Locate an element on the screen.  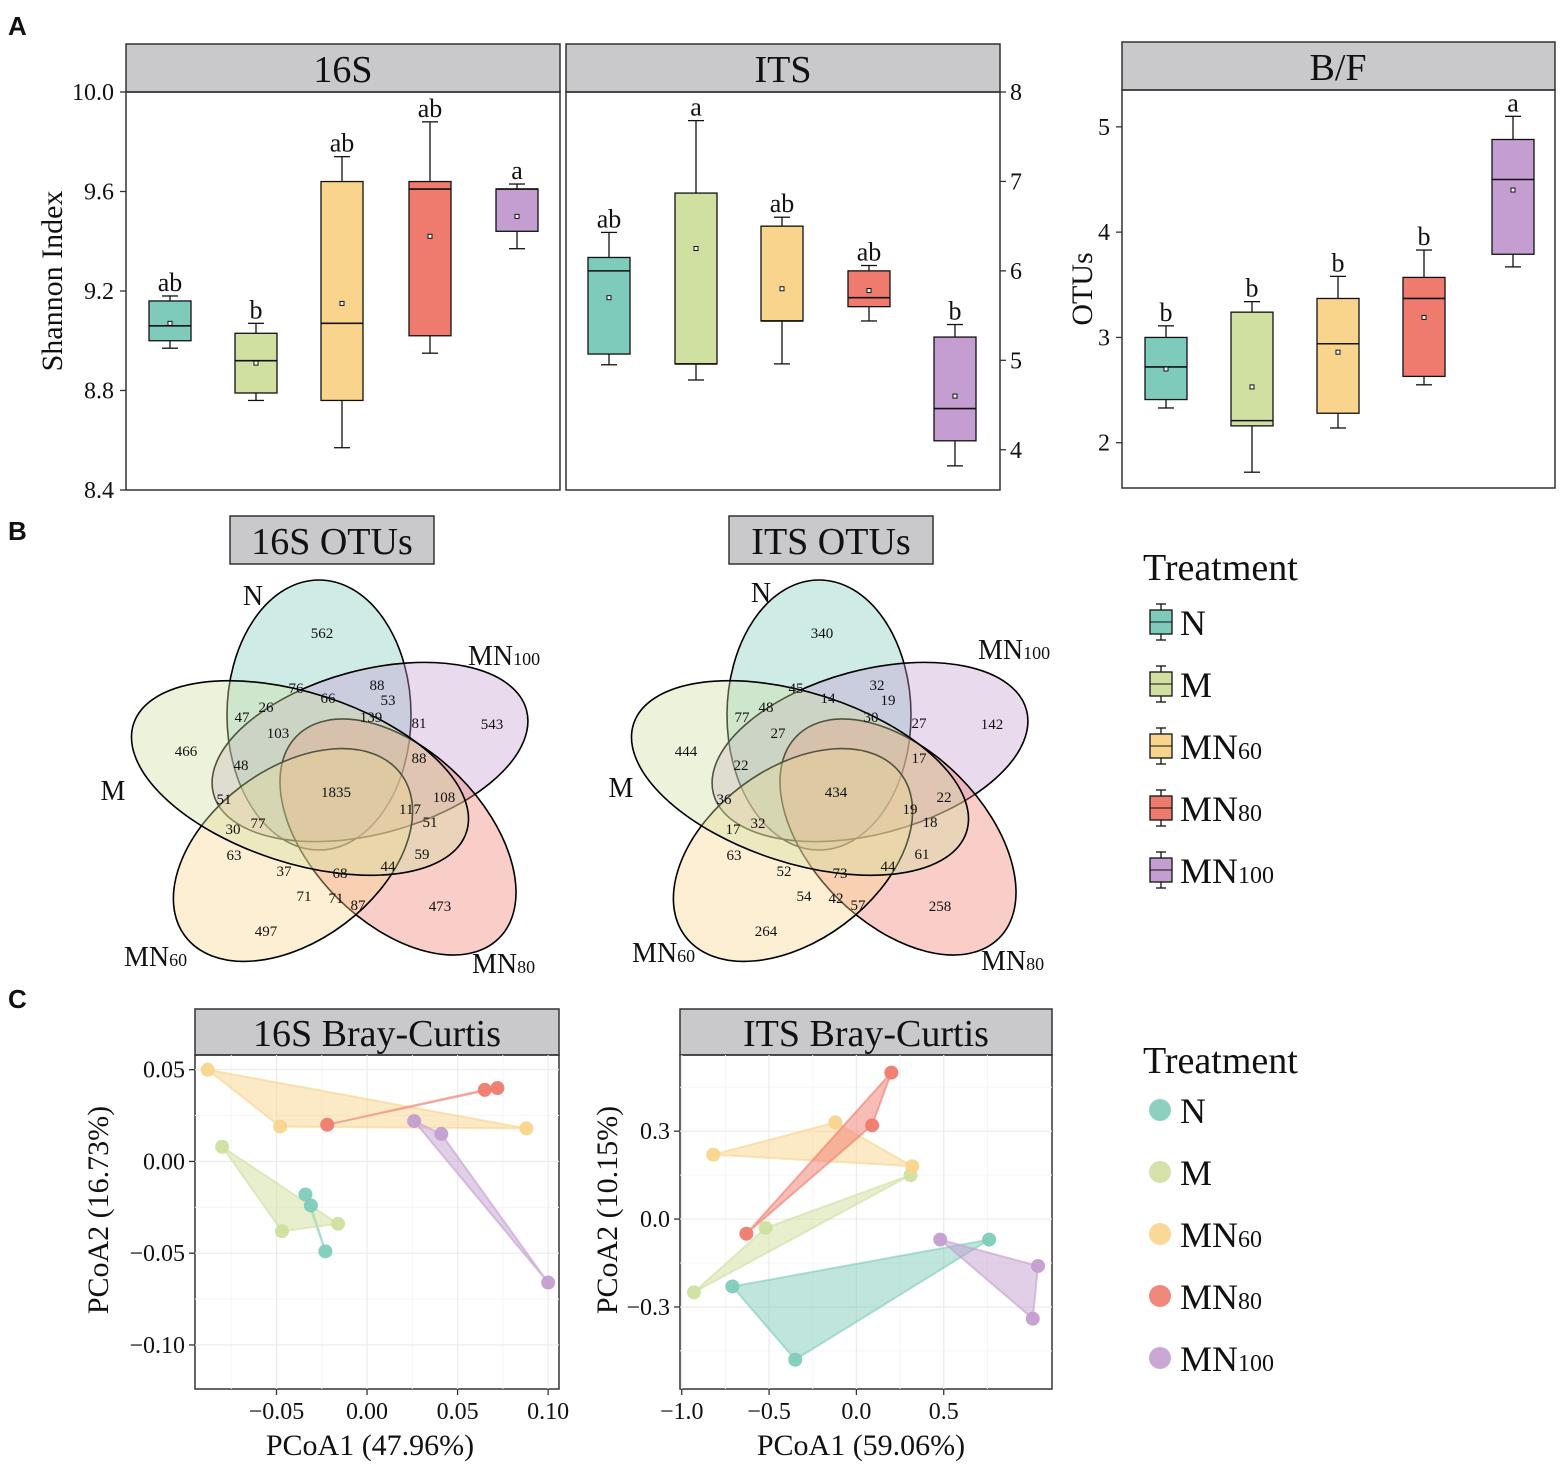
strip-pcoa-16s is located at coordinates (377, 1032).